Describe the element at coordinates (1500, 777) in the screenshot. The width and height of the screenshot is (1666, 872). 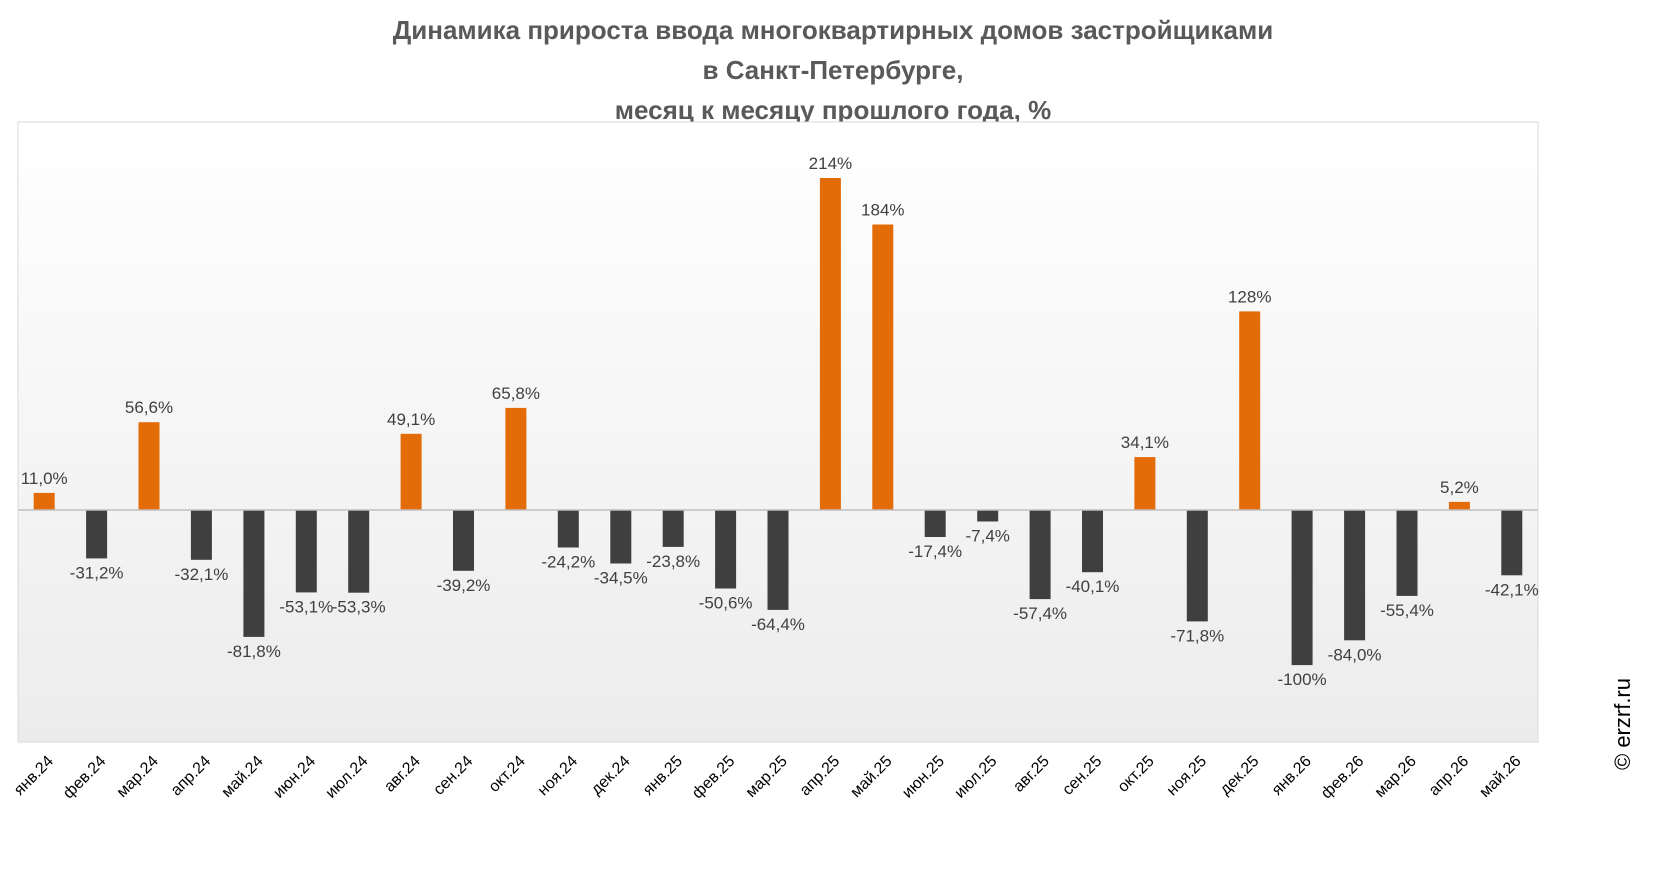
I see `x-tick-label-май.26: май.26` at that location.